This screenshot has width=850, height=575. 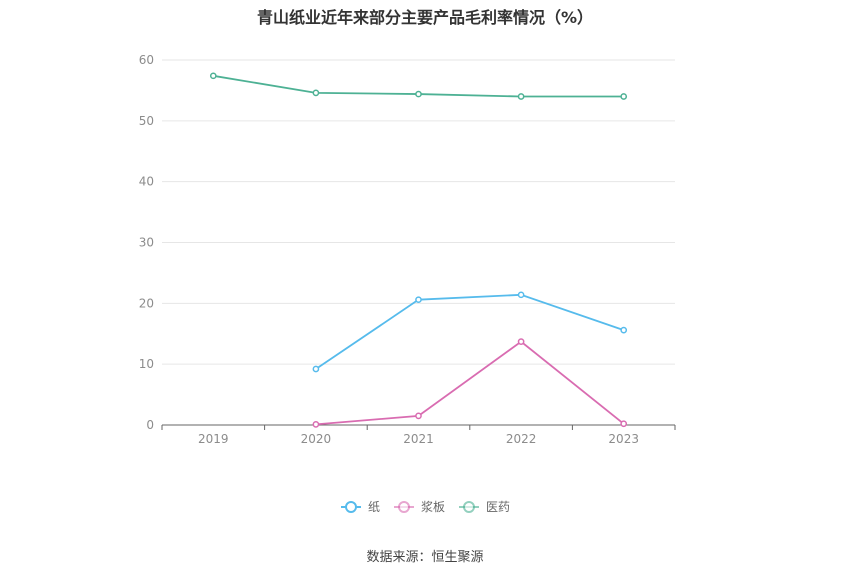 I want to click on y-axis: 0 10 20 30 40 50 60, so click(x=146, y=242).